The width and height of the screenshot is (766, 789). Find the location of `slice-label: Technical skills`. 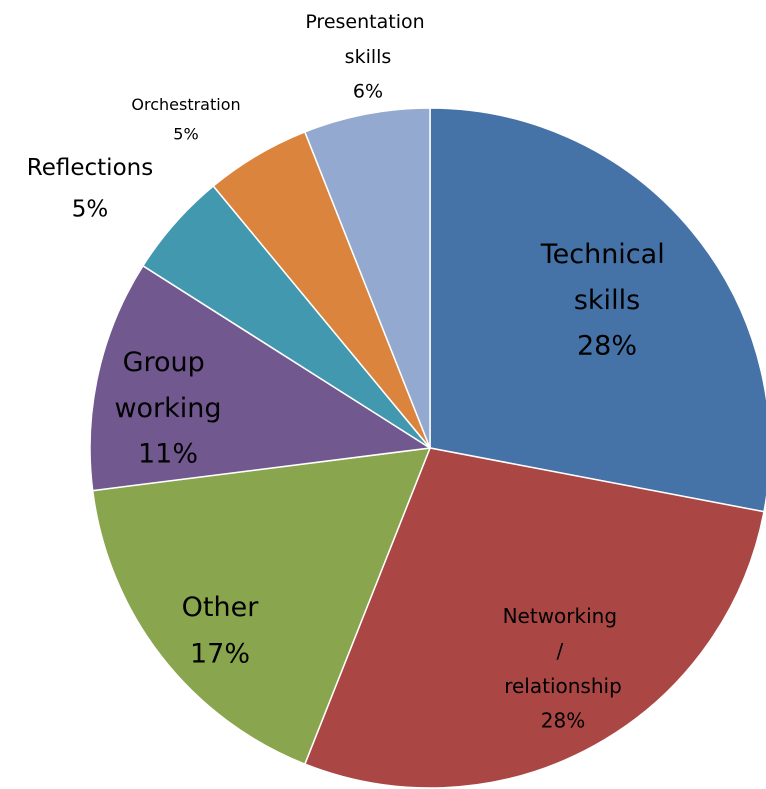

slice-label: Technical skills is located at coordinates (607, 277).